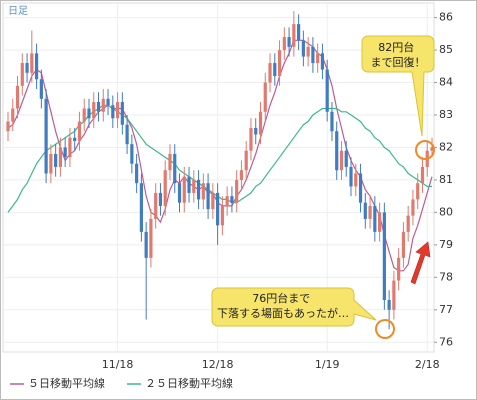  I want to click on callout-line: 76円台まで, so click(281, 298).